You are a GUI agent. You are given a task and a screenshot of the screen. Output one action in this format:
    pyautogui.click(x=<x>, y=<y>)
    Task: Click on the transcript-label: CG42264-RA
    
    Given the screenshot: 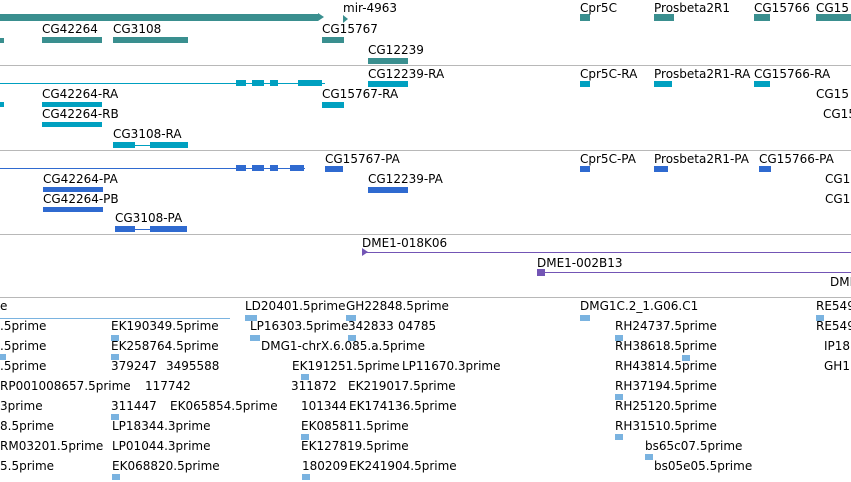 What is the action you would take?
    pyautogui.click(x=80, y=94)
    